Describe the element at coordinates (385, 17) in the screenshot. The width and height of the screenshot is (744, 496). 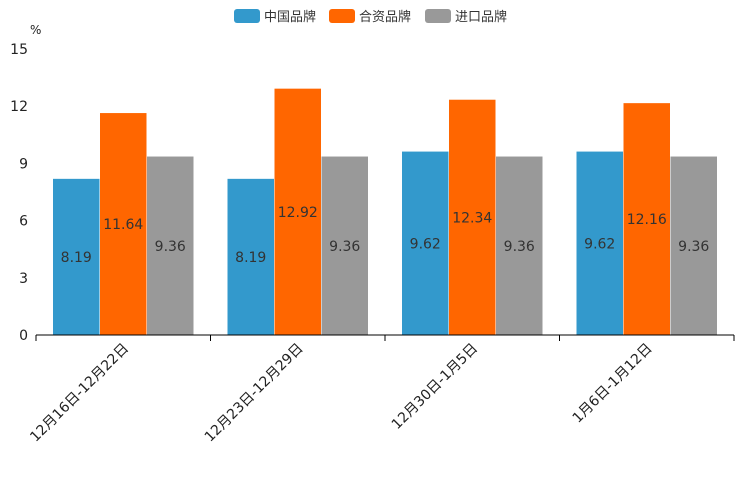
I see `legend-label: 合资品牌` at that location.